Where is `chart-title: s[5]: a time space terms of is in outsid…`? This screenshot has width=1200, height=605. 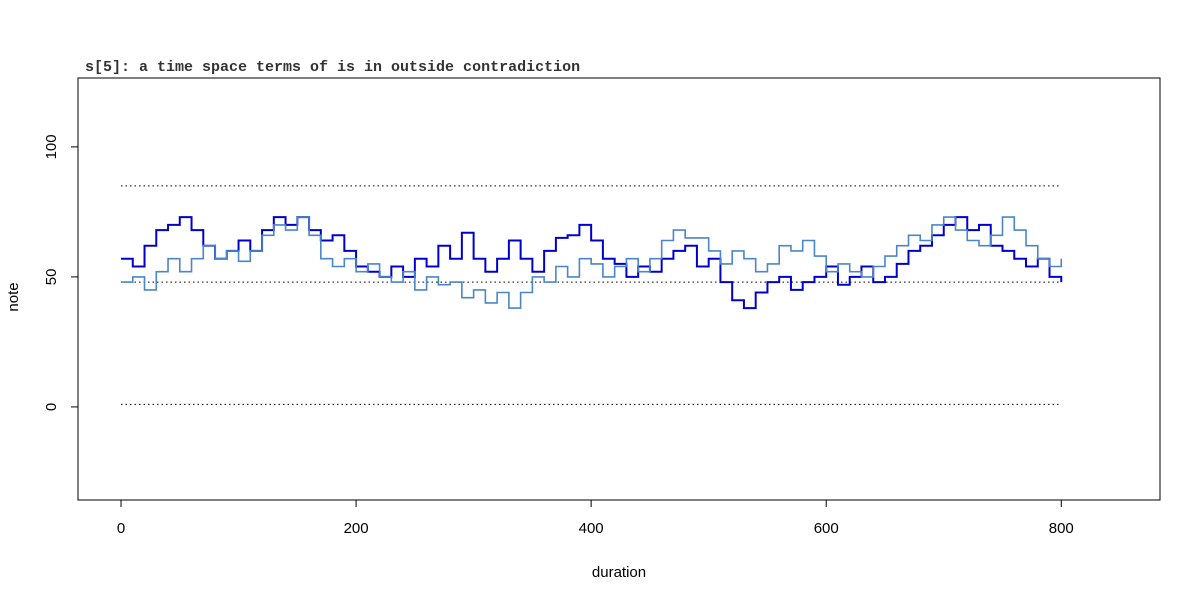
chart-title: s[5]: a time space terms of is in outsid… is located at coordinates (332, 67).